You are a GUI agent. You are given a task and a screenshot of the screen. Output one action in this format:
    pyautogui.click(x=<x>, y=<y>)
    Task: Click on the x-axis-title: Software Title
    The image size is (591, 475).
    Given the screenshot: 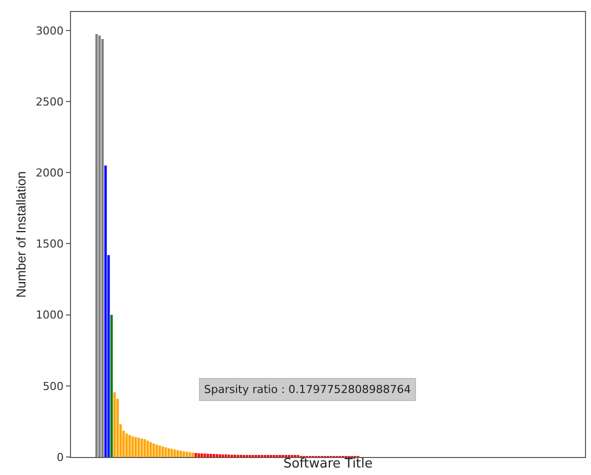 What is the action you would take?
    pyautogui.click(x=328, y=464)
    